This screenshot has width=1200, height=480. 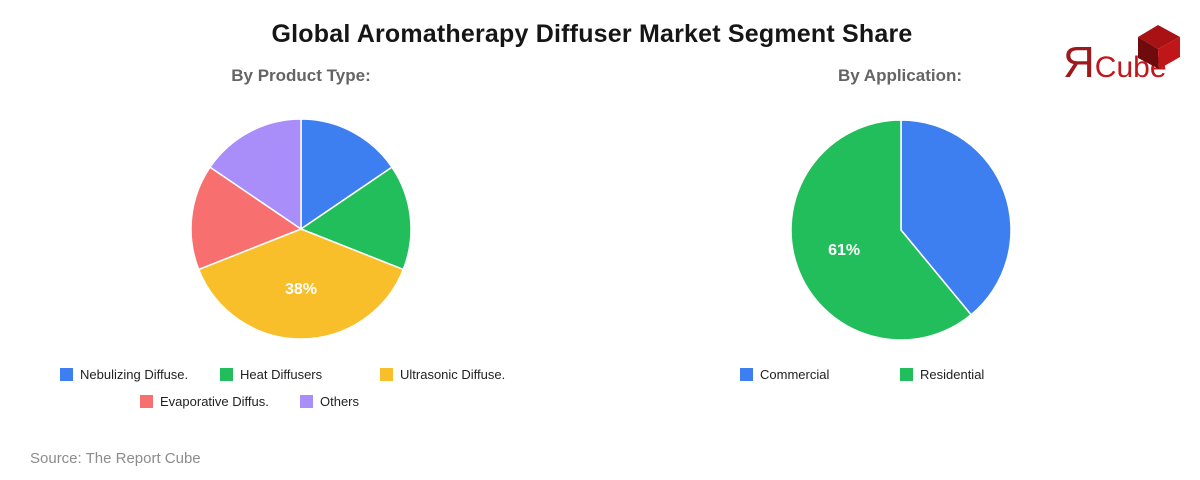 I want to click on legend-row: Commercial Residential, so click(x=900, y=374).